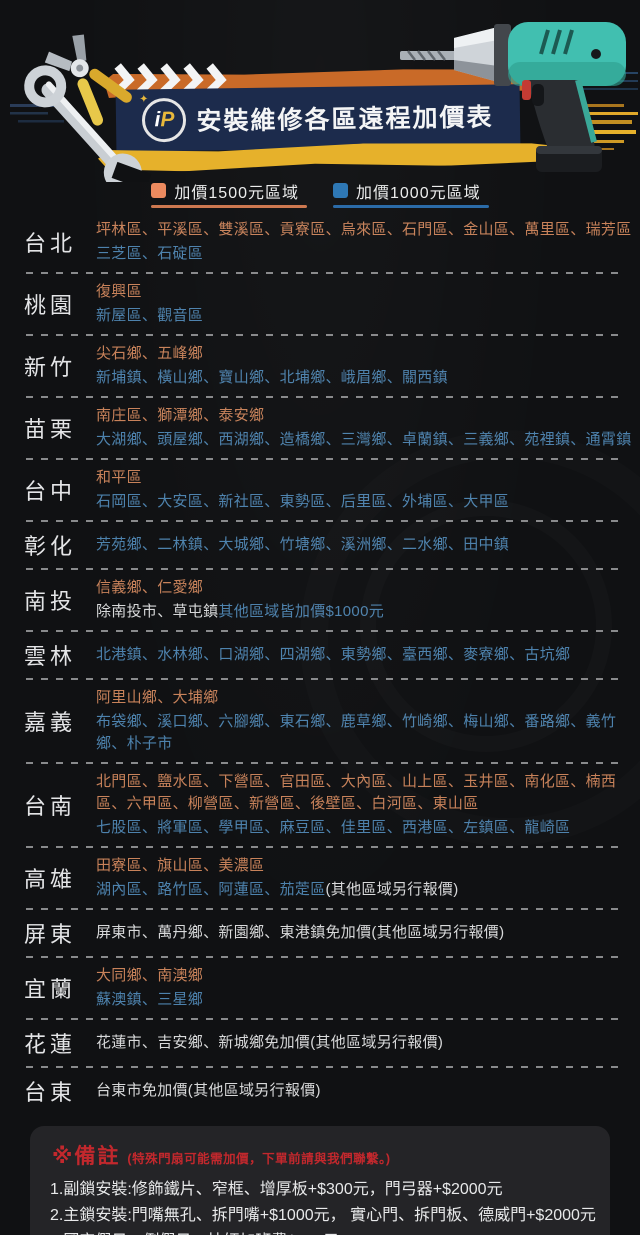 This screenshot has height=1235, width=640. I want to click on county-label: 彰化, so click(50, 546).